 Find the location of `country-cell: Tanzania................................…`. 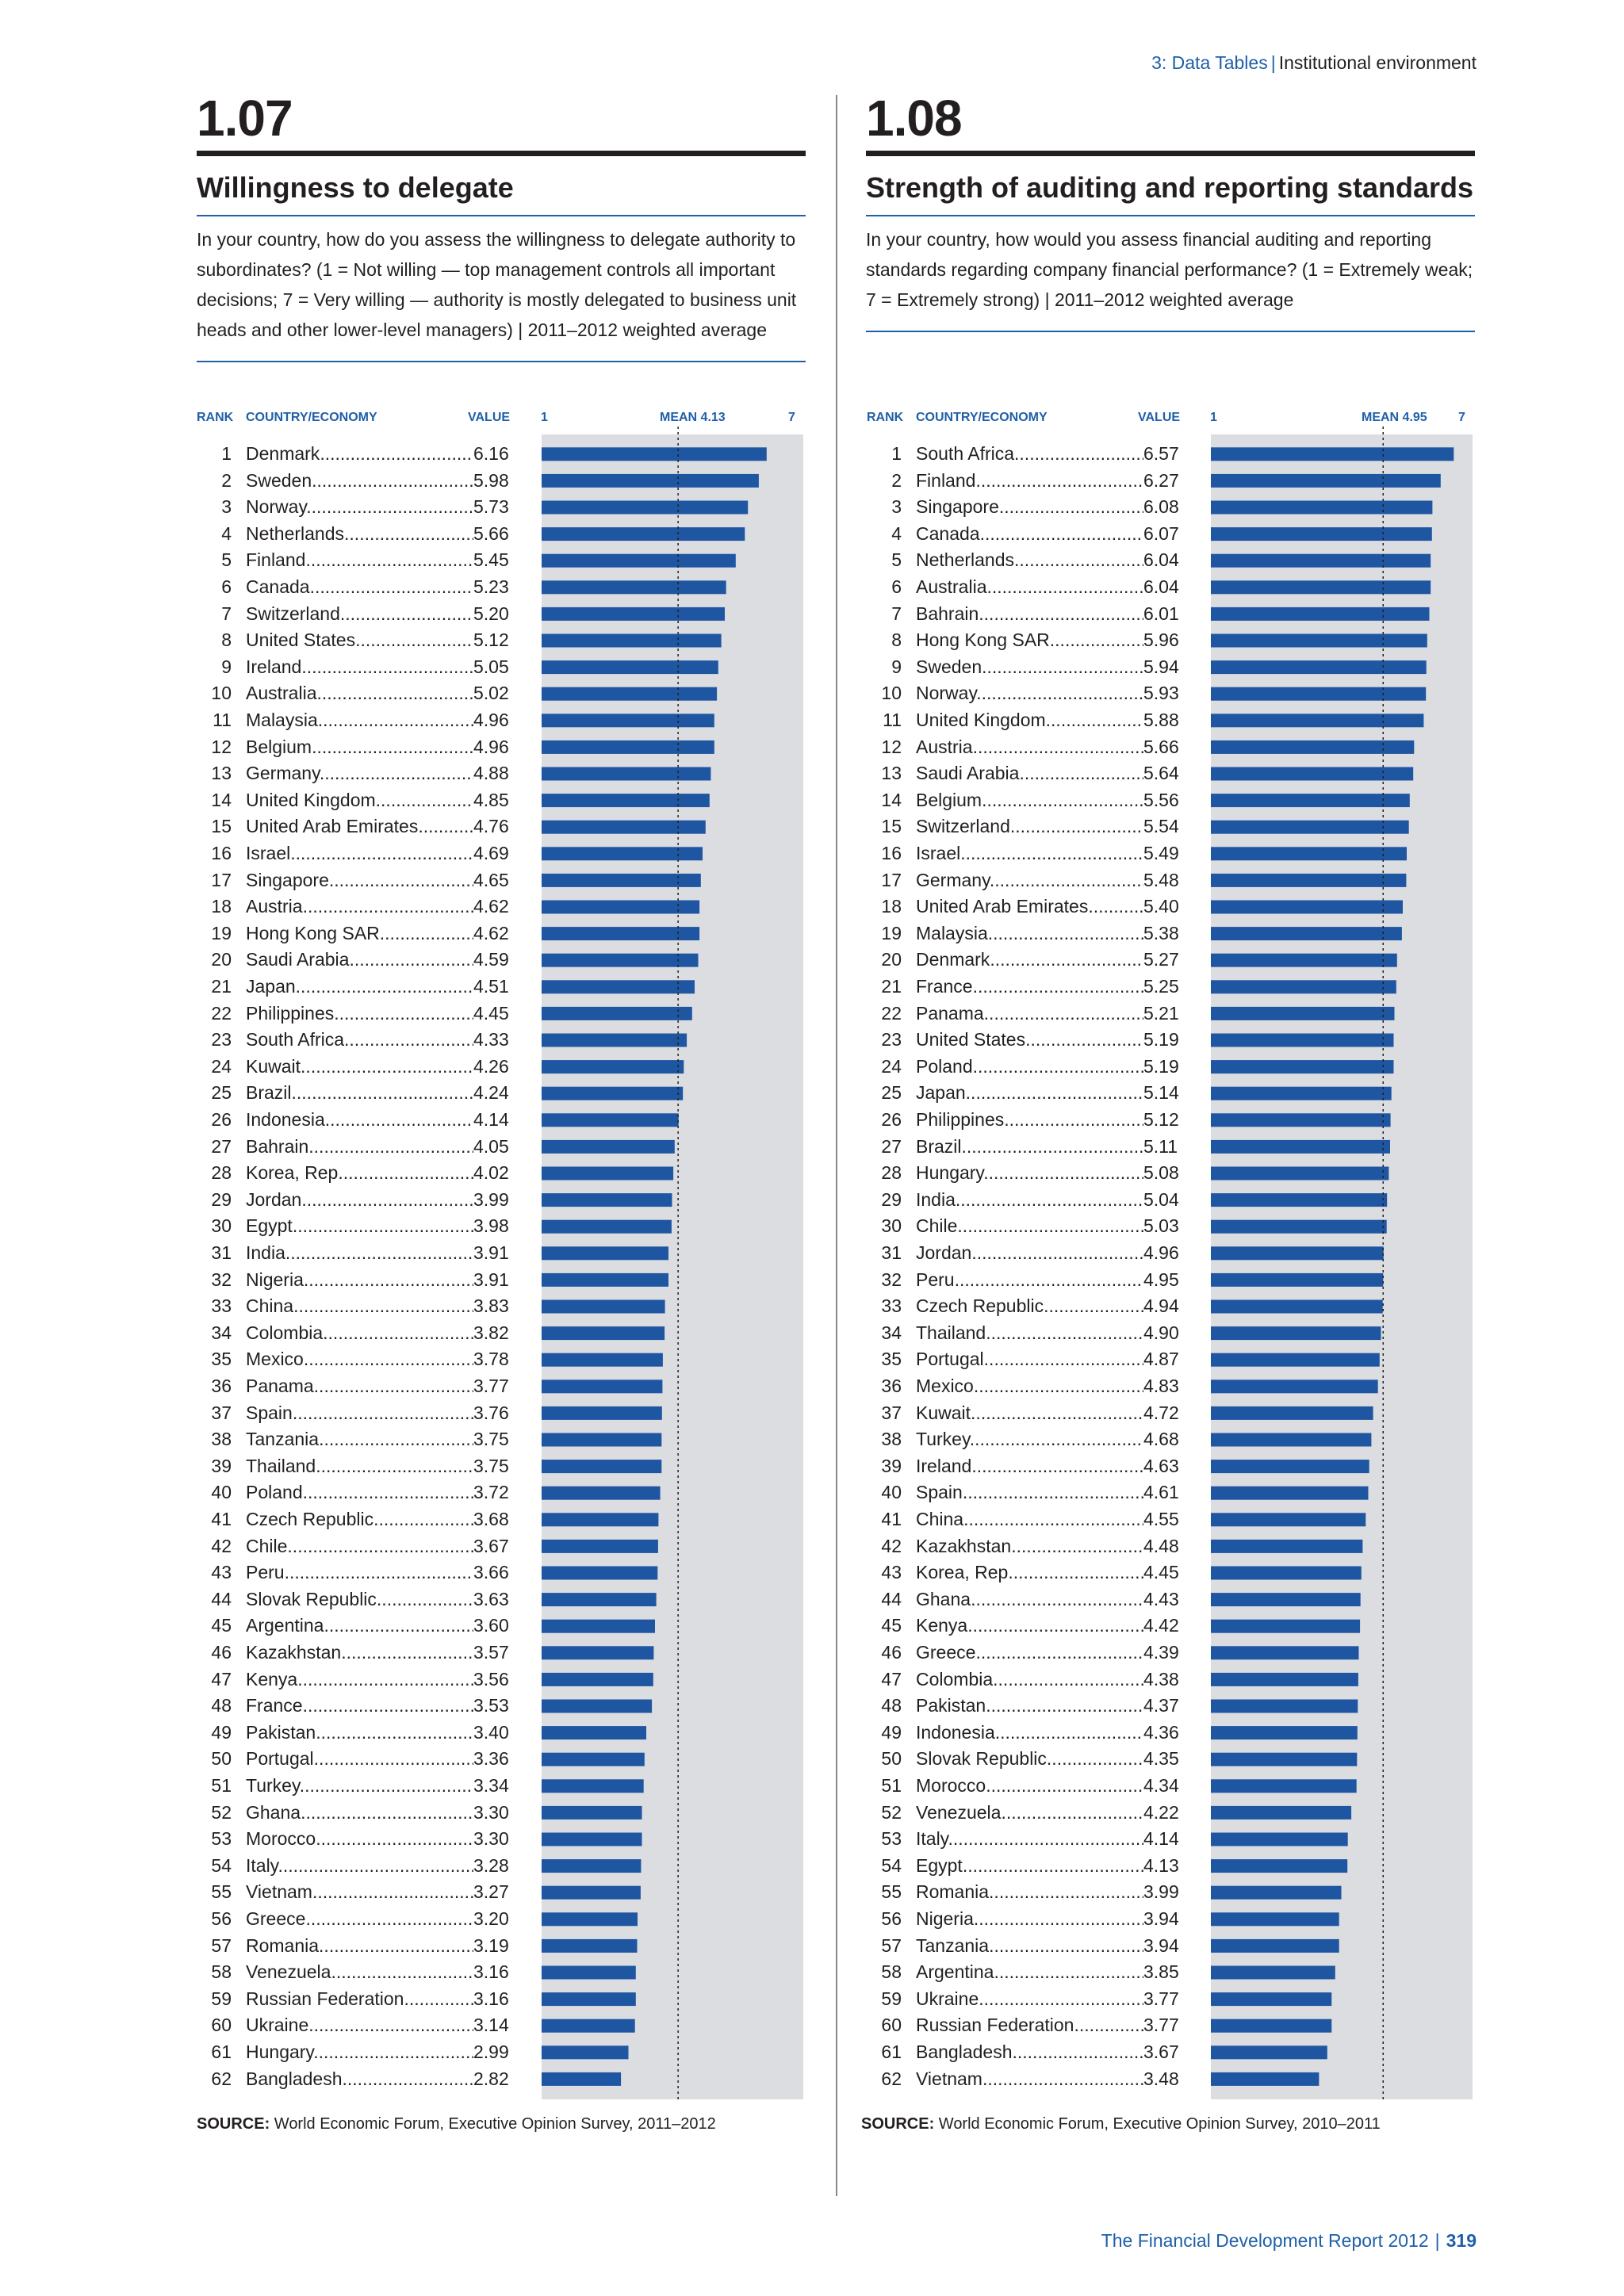

country-cell: Tanzania................................… is located at coordinates (359, 1439).